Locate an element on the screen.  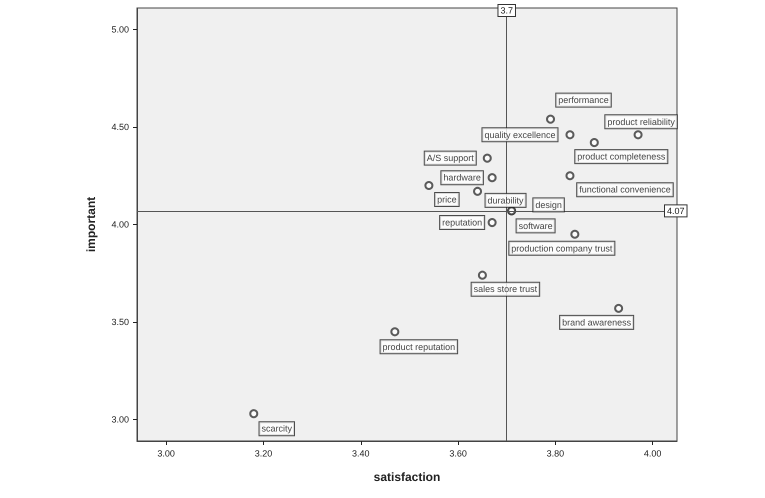
annotation: functional convenience is located at coordinates (625, 189).